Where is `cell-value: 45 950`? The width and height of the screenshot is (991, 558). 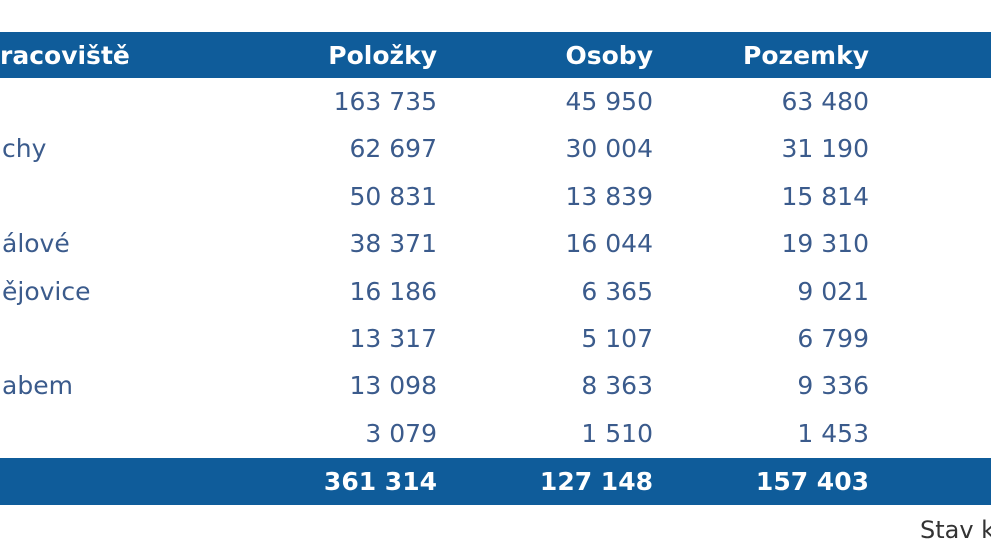 cell-value: 45 950 is located at coordinates (609, 101).